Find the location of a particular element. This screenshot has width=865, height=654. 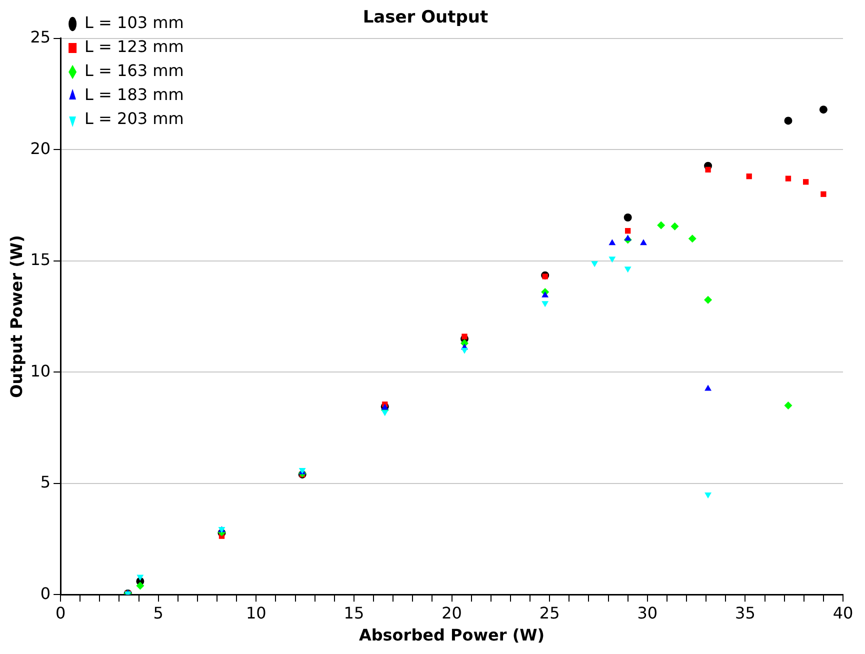

y-axis-title: Output Power (W) is located at coordinates (16, 316).